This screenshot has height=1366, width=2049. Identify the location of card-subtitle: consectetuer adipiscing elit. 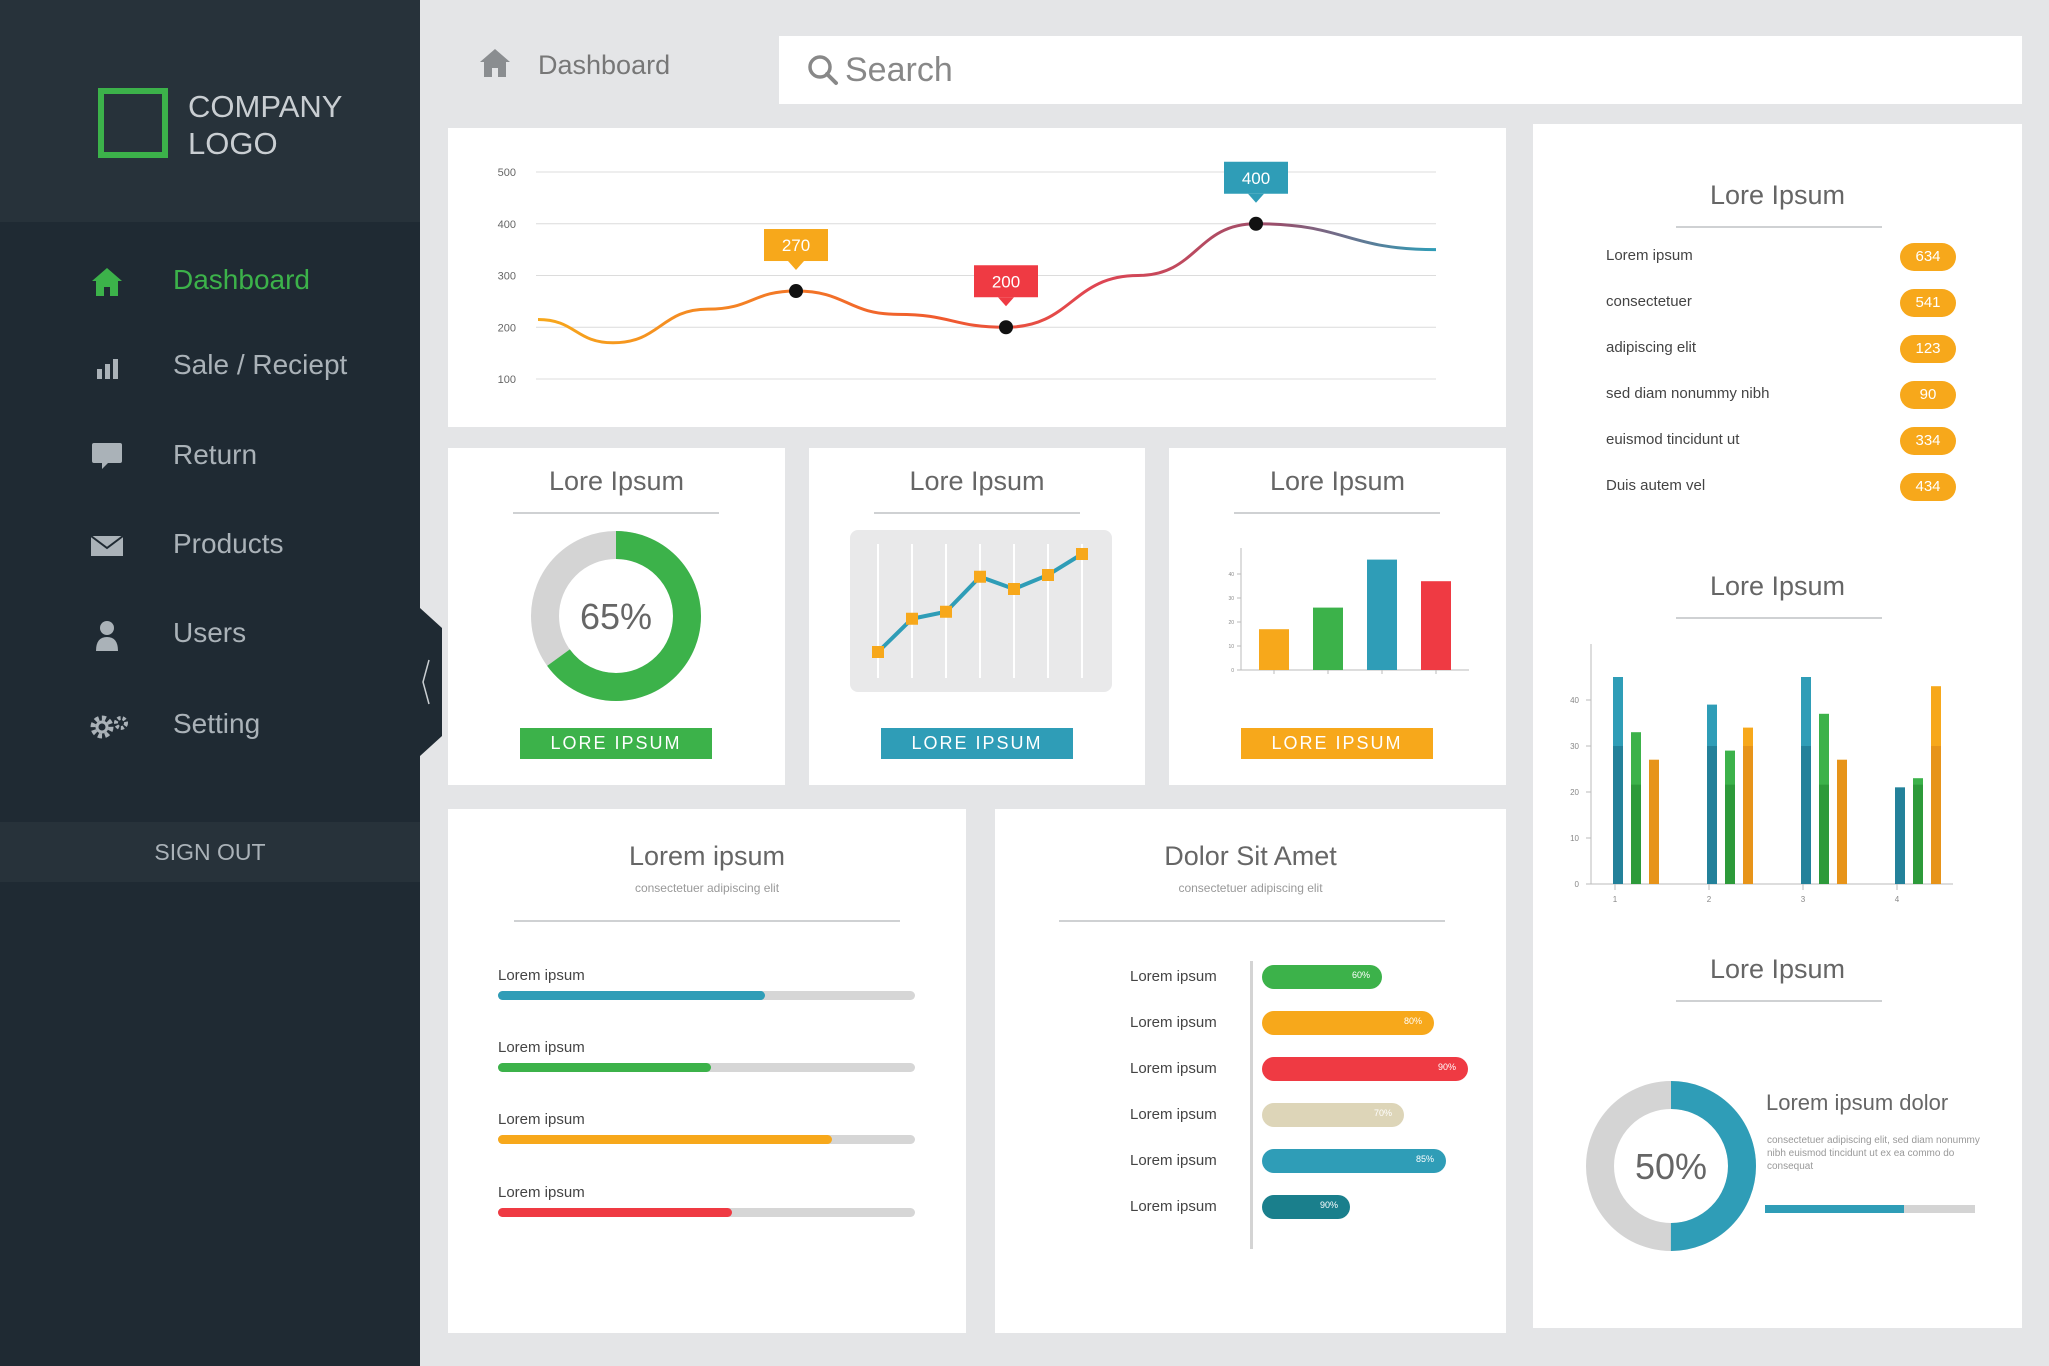
(1250, 888).